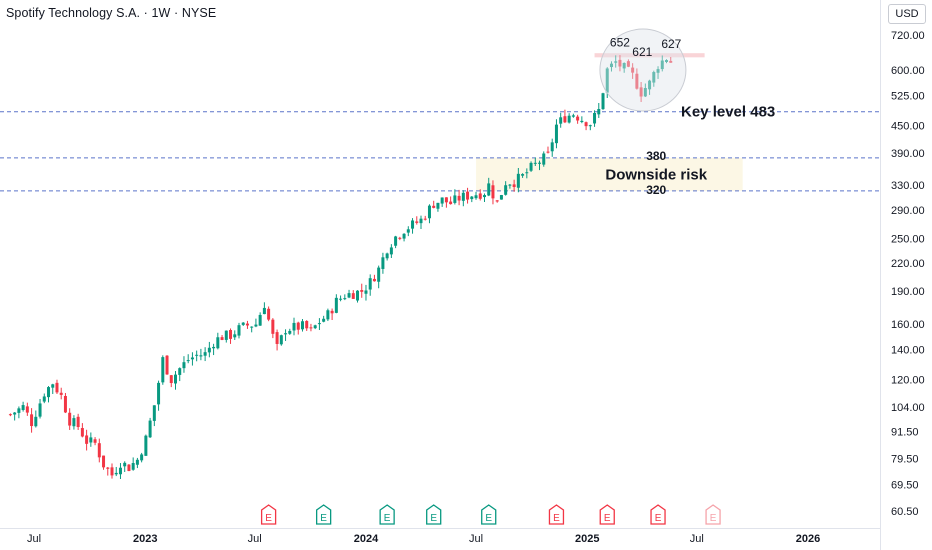  What do you see at coordinates (423, 539) in the screenshot?
I see `time-axis: Jul 2023 Jul 2024 Jul 2025 Jul 2026` at bounding box center [423, 539].